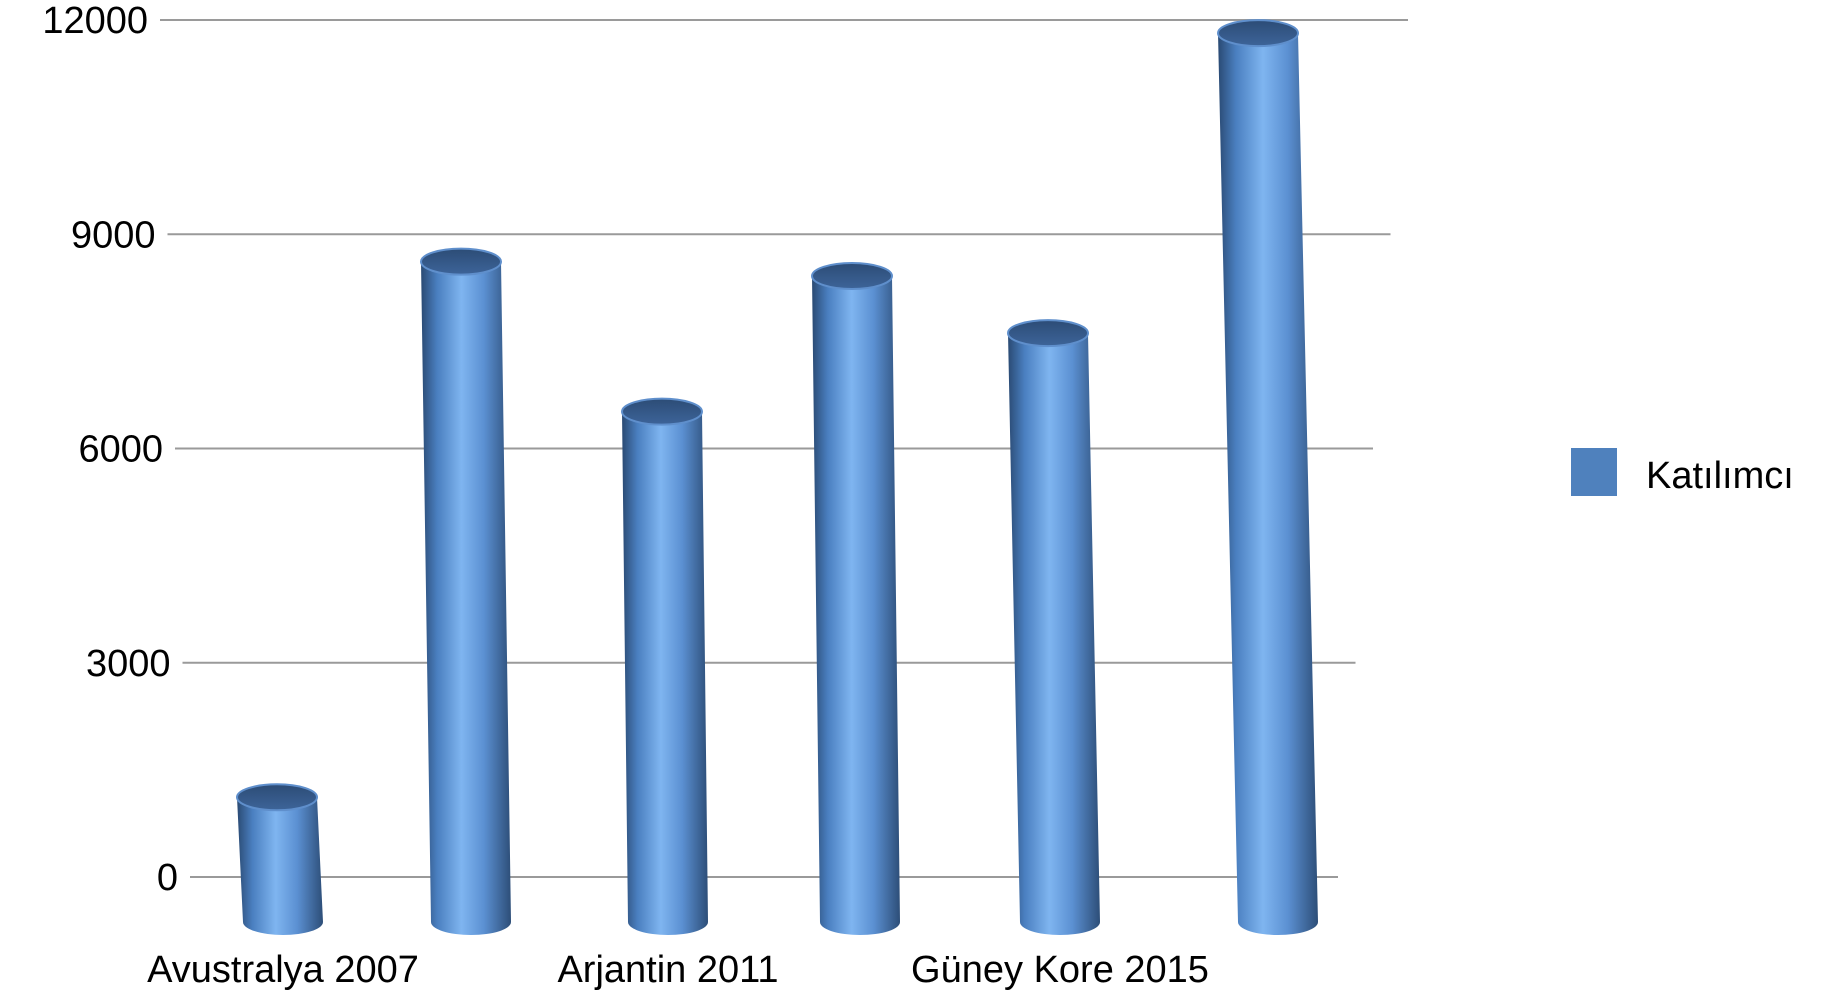  Describe the element at coordinates (1594, 472) in the screenshot. I see `legend-swatch` at that location.